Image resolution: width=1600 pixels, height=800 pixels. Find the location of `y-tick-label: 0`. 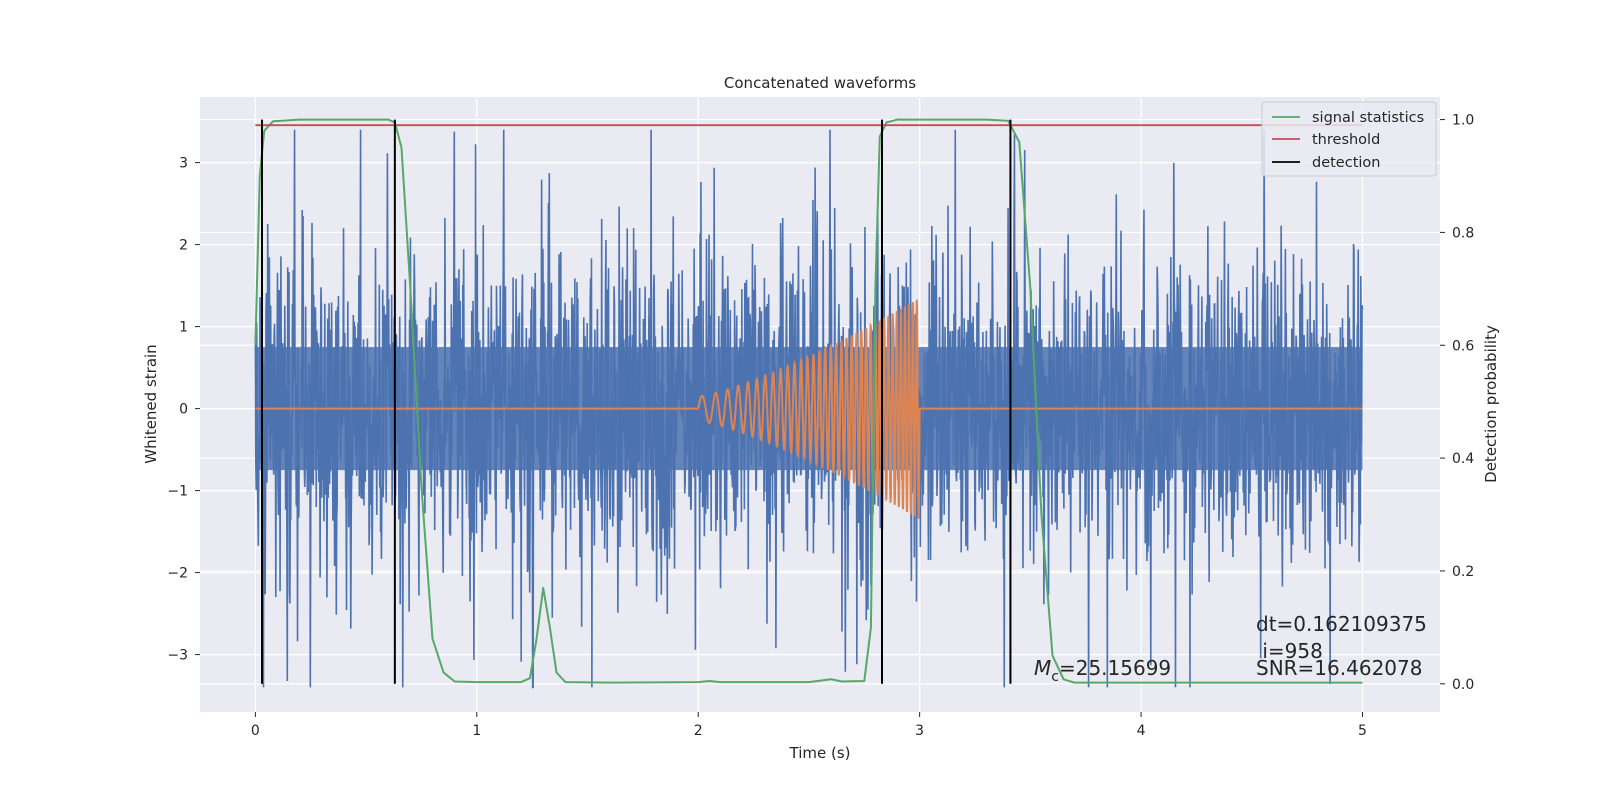

y-tick-label: 0 is located at coordinates (183, 410).